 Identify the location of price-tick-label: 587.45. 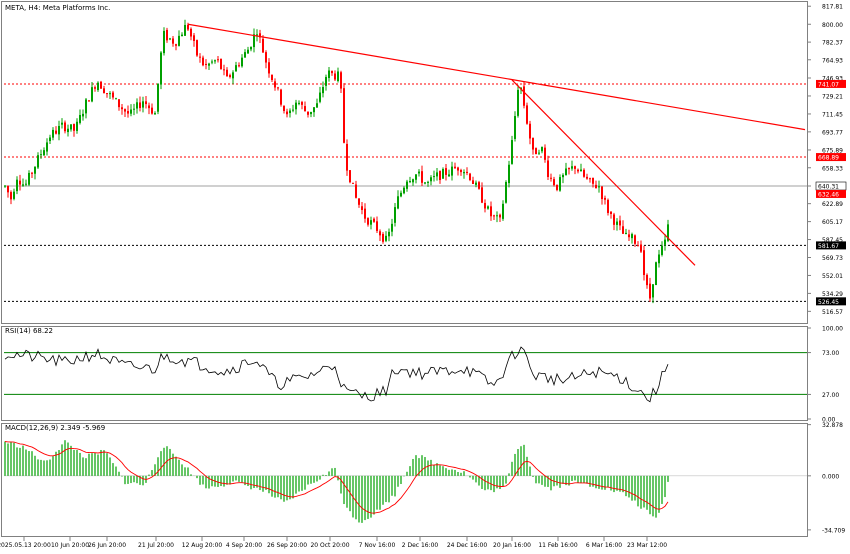
(832, 240).